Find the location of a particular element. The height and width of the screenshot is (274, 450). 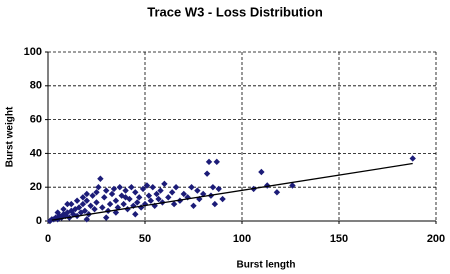

x-tick-label: 50 is located at coordinates (145, 239).